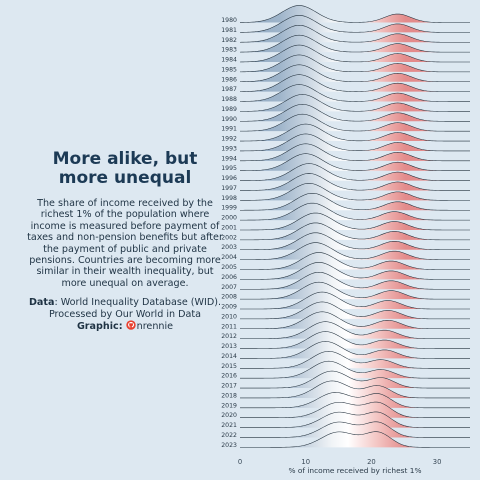 This screenshot has height=480, width=480. I want to click on year-label-1996: 1996, so click(229, 178).